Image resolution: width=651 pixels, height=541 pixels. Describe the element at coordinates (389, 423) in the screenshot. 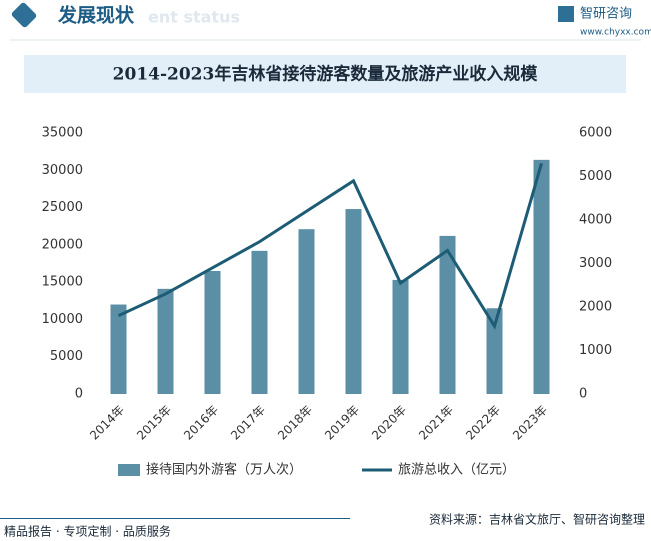

I see `x-tick-label: 2020年` at that location.